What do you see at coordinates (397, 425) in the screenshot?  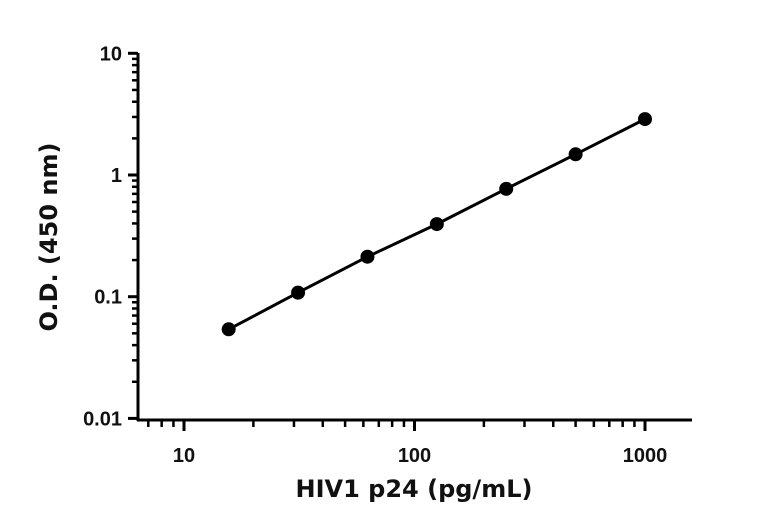 I see `x-axis-ticks` at bounding box center [397, 425].